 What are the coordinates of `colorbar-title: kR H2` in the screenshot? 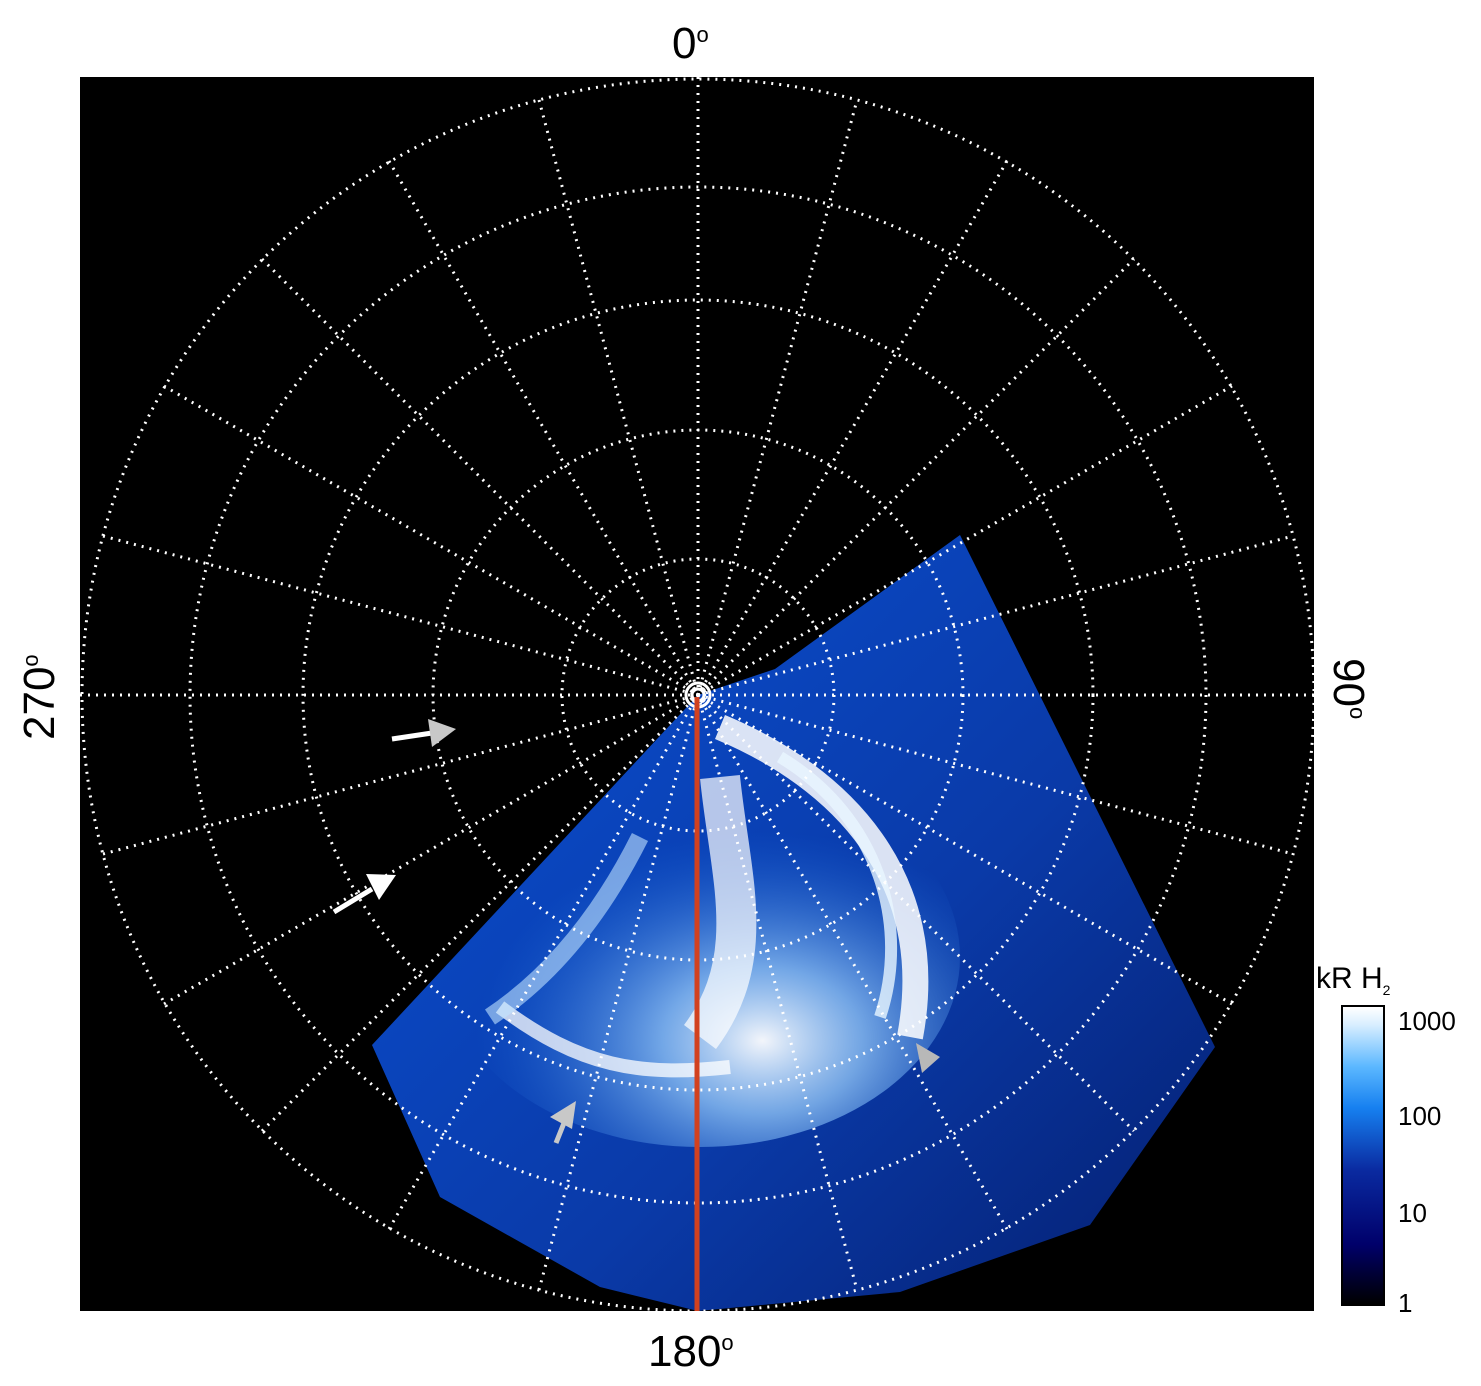 It's located at (1353, 980).